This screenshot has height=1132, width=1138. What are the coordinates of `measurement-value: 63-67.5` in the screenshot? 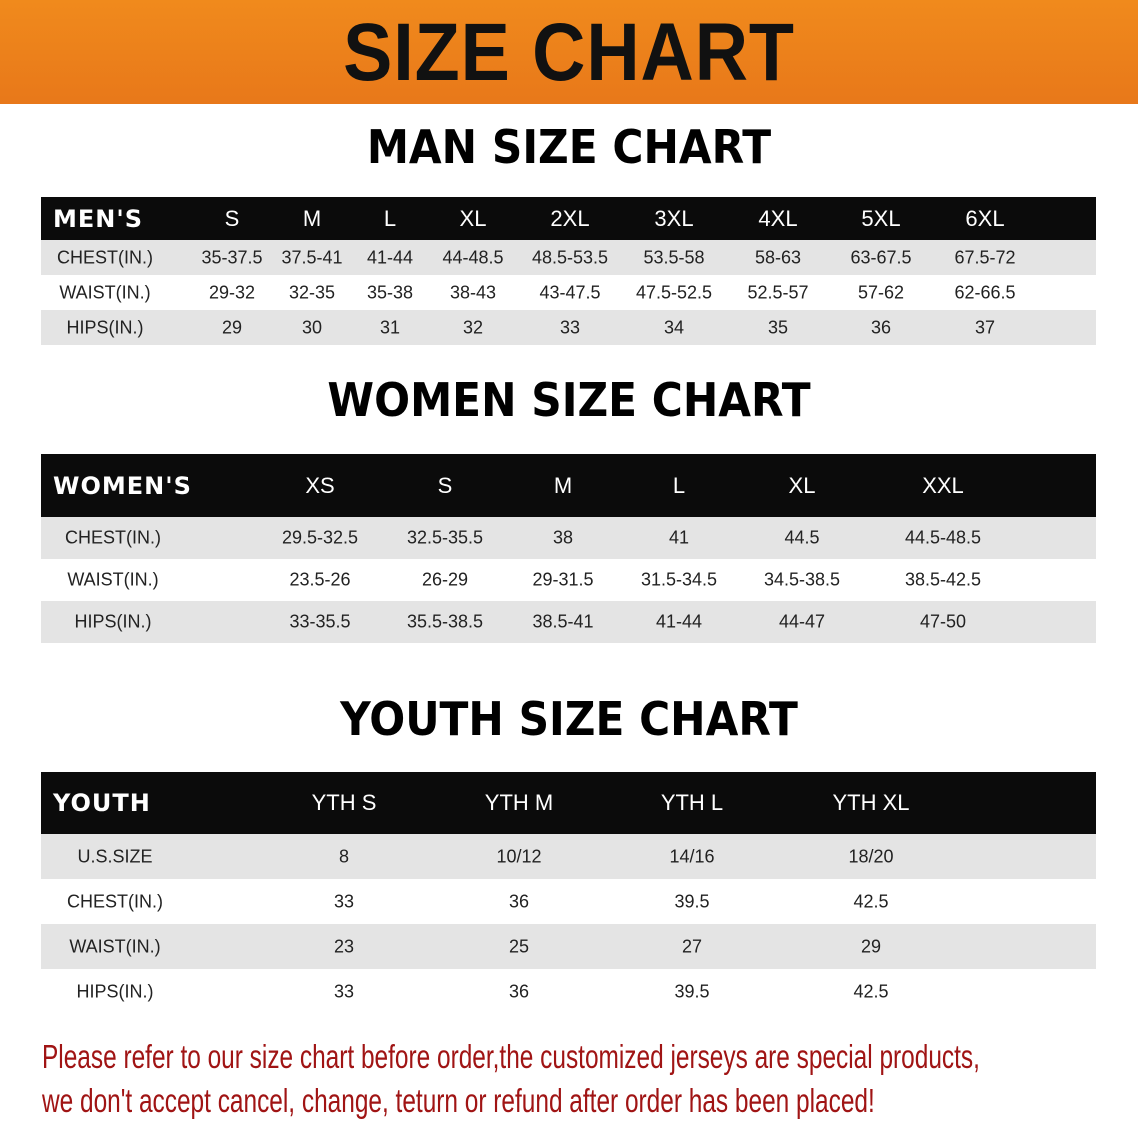 It's located at (881, 257).